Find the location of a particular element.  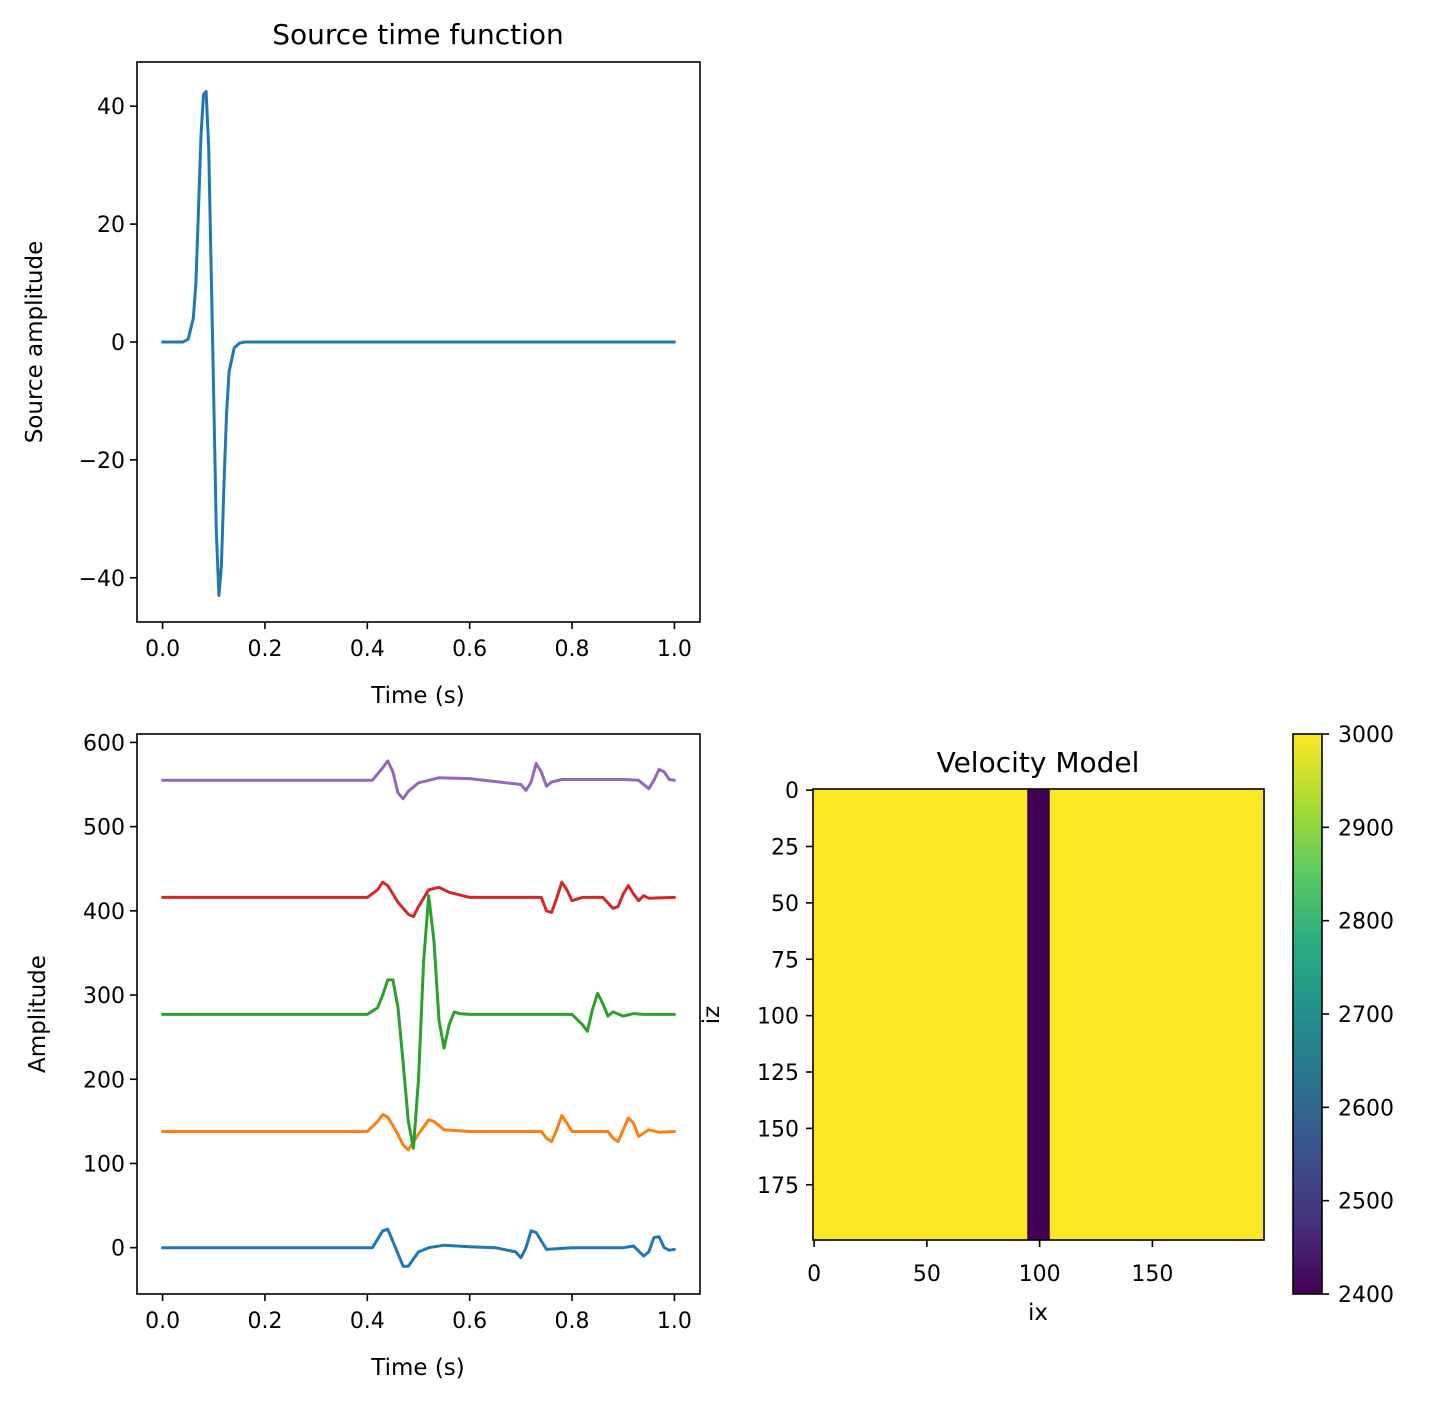

traces-y-tick-label: 300 is located at coordinates (104, 996).